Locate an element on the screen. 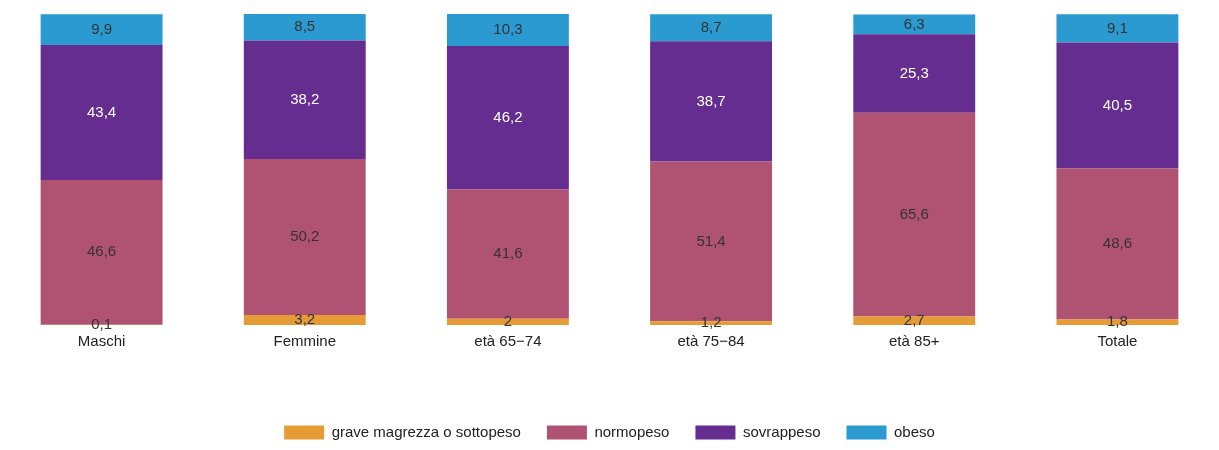 This screenshot has width=1219, height=450. data-label: 10,3 is located at coordinates (508, 29).